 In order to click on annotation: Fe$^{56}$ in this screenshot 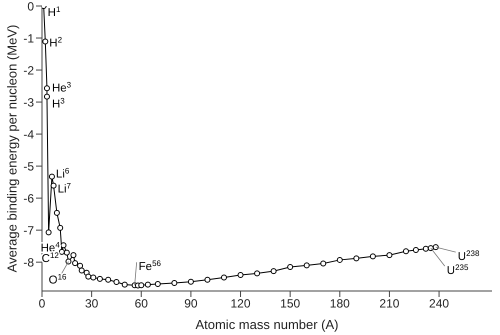, I will do `click(150, 266)`.